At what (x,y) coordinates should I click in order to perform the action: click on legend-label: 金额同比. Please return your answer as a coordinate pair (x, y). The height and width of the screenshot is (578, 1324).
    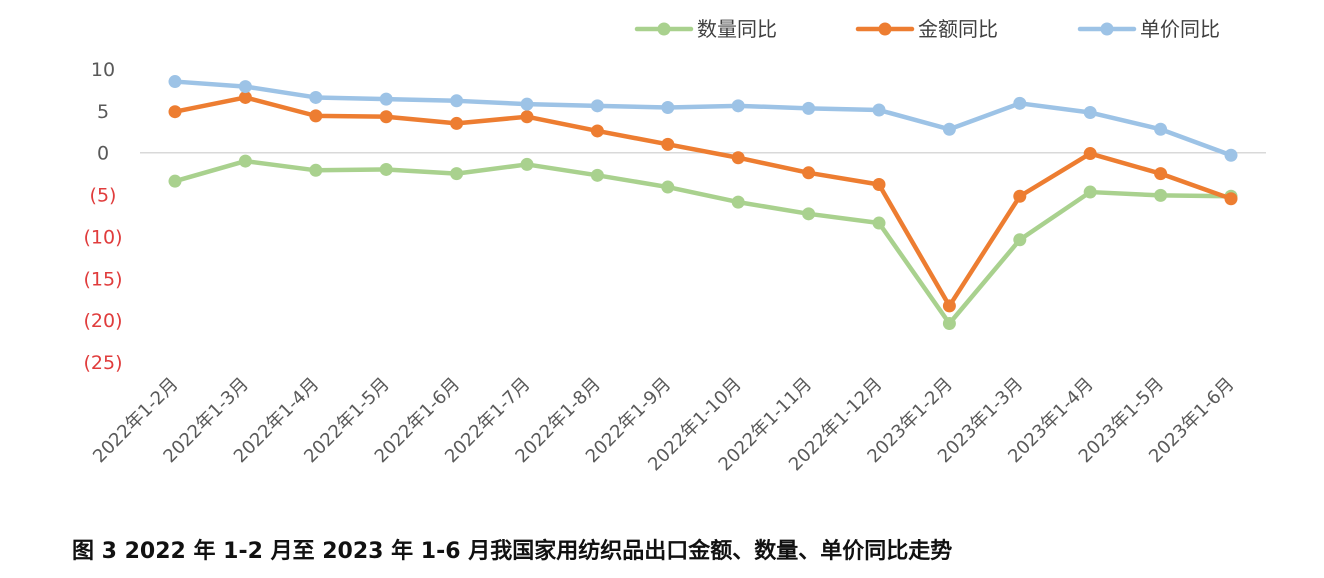
    Looking at the image, I should click on (958, 29).